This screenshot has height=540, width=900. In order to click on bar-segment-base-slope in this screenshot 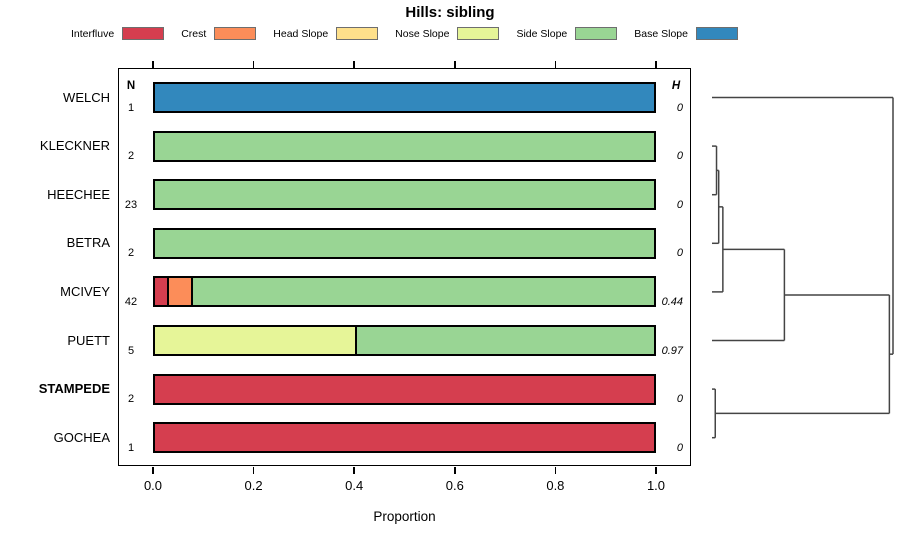, I will do `click(404, 97)`.